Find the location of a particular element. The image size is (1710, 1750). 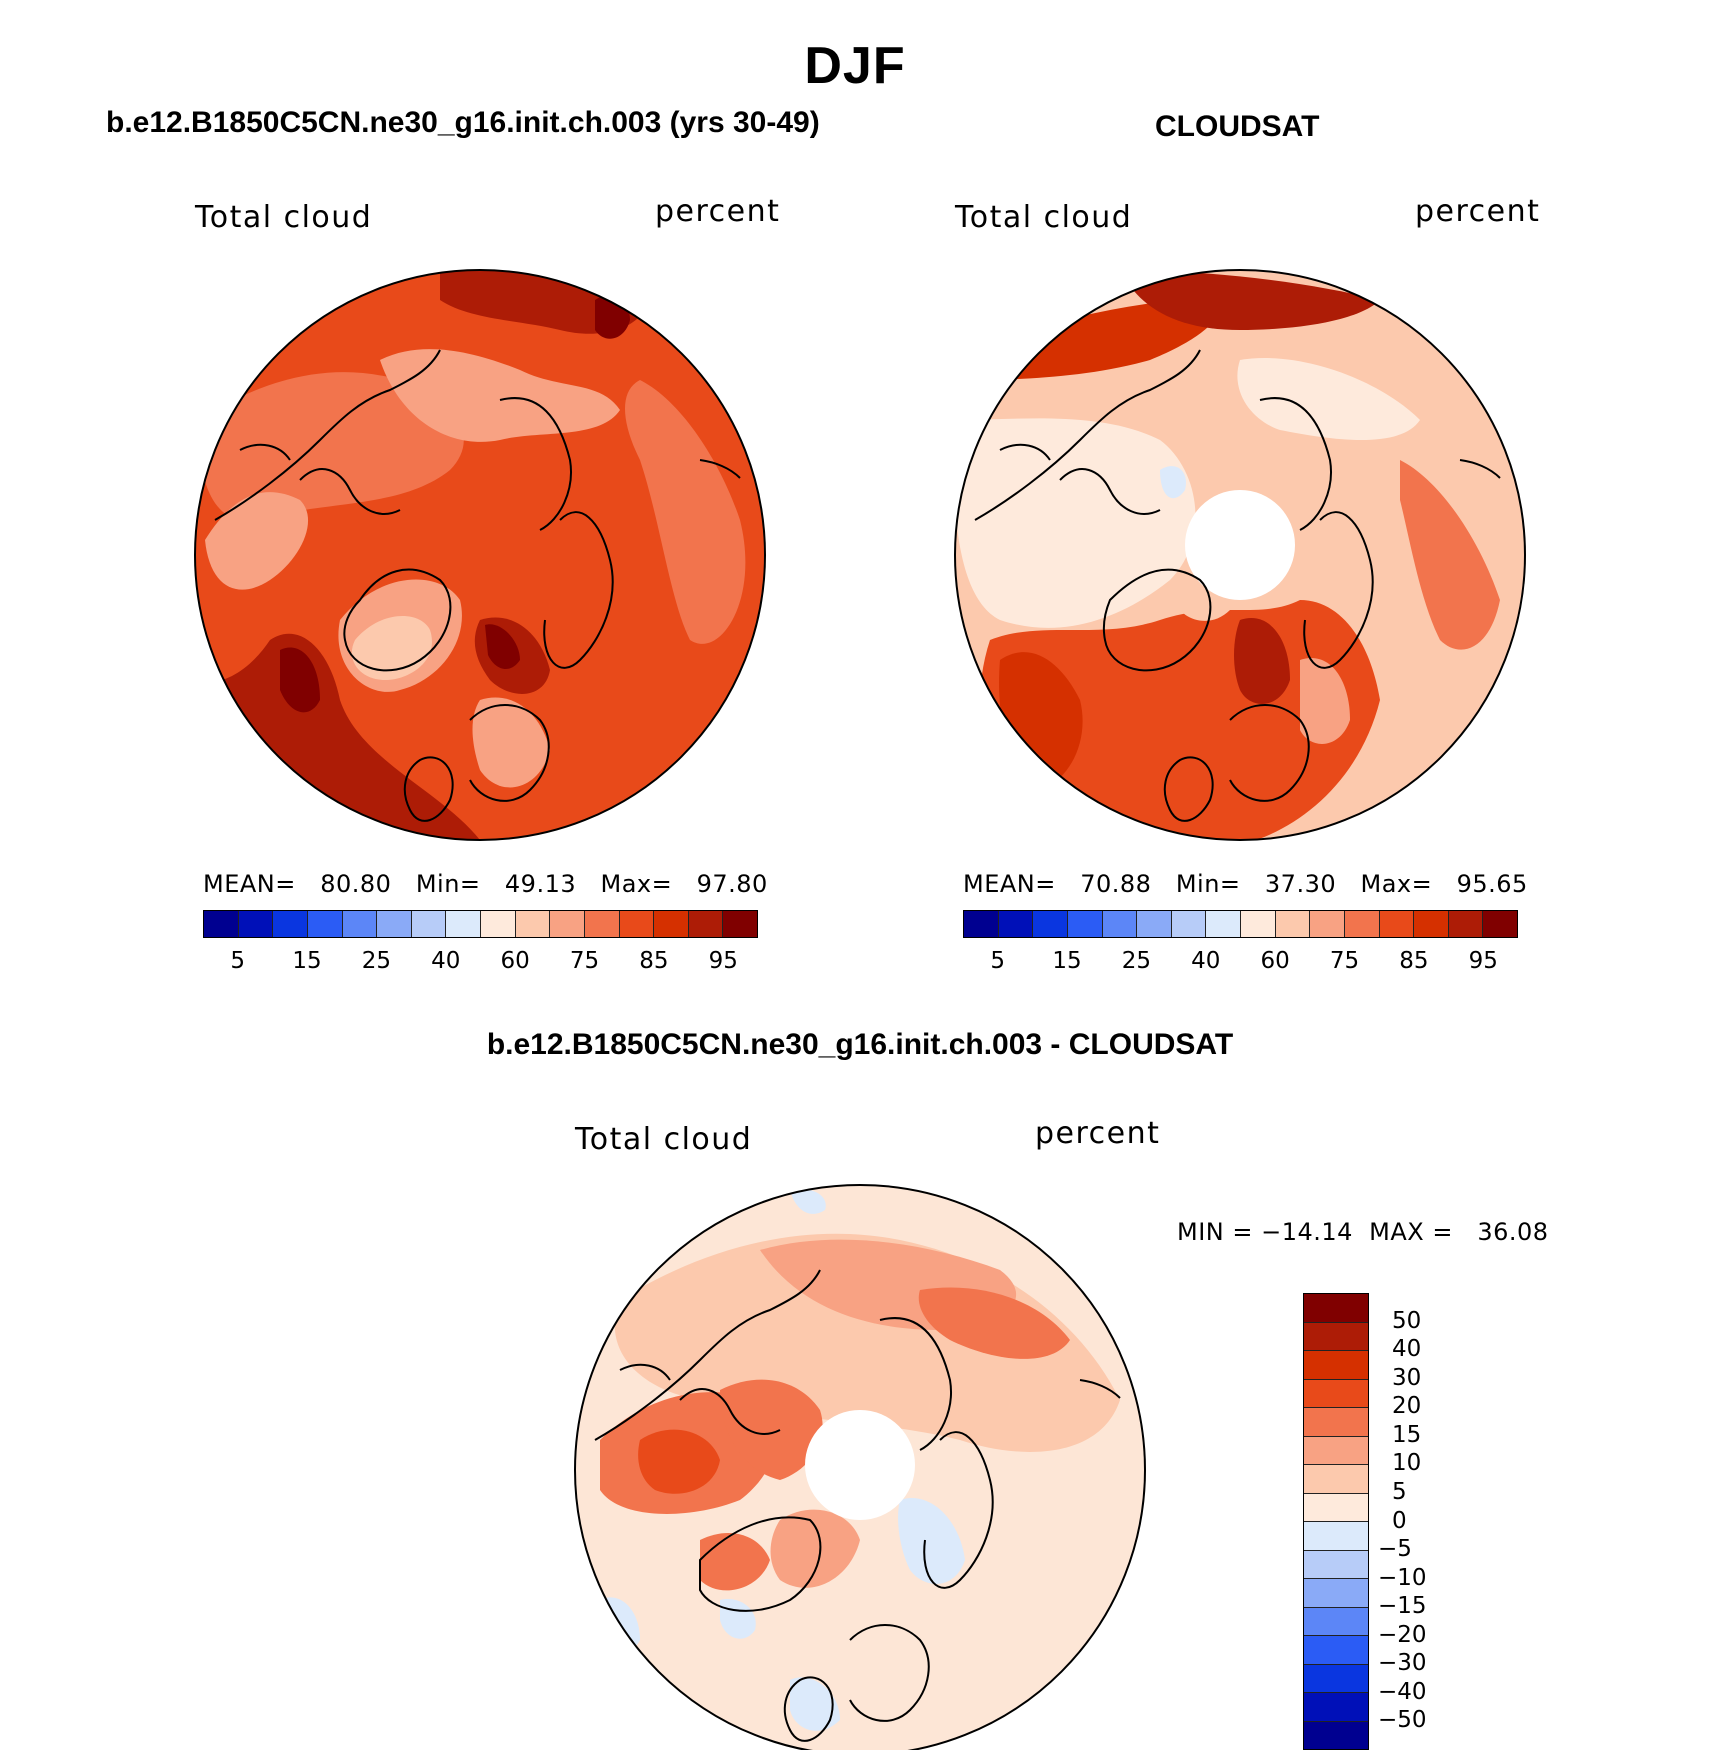

model-units-label: percent is located at coordinates (718, 211).